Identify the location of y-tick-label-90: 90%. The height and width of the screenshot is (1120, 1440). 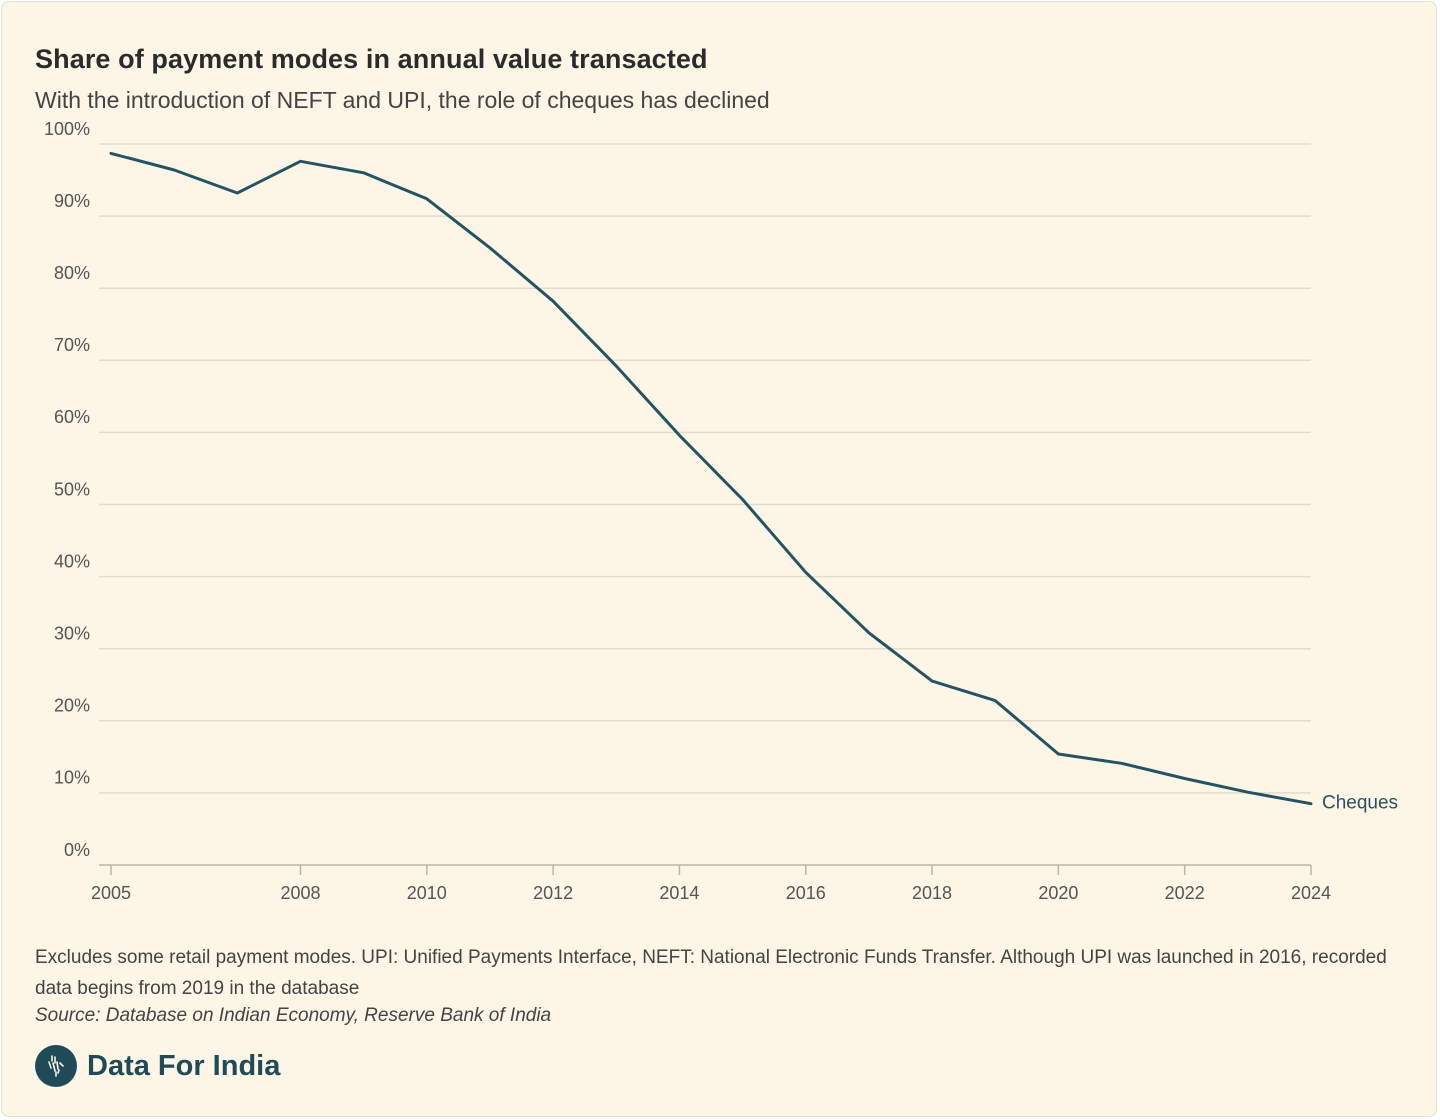
(72, 201).